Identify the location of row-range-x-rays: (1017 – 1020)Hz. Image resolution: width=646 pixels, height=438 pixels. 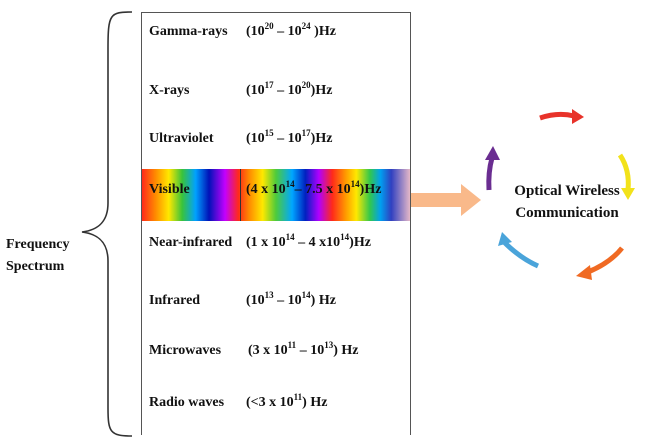
(289, 89).